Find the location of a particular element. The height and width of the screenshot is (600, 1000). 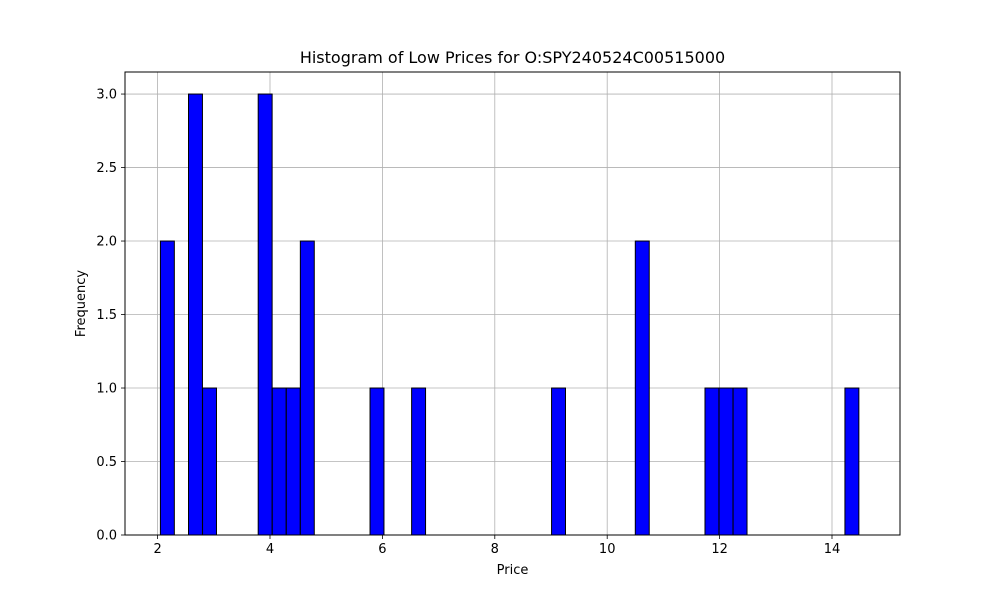

x-tick-label: 4 is located at coordinates (270, 549).